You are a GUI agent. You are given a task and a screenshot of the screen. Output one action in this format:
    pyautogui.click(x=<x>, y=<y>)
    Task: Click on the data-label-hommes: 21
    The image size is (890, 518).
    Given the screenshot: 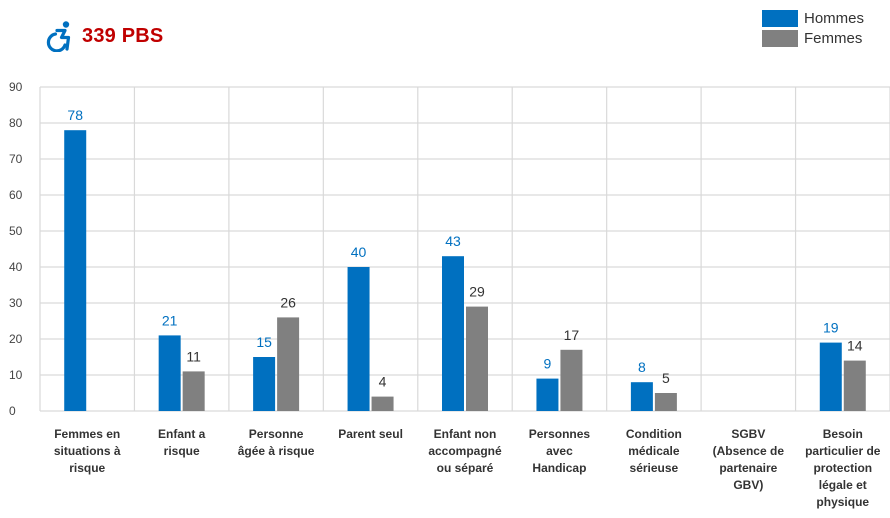 What is the action you would take?
    pyautogui.click(x=170, y=320)
    